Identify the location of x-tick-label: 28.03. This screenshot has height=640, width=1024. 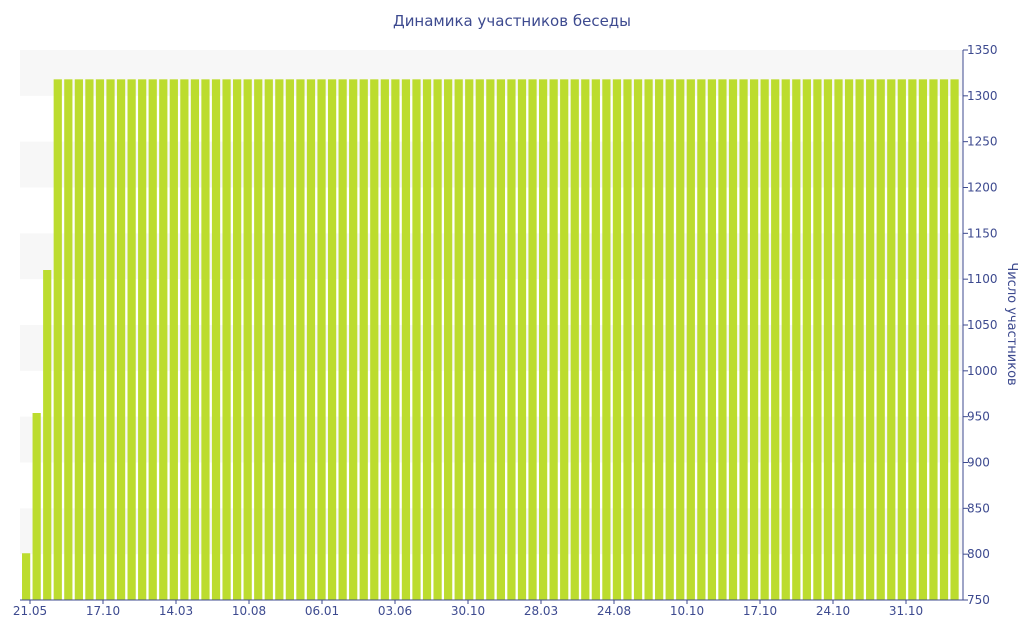
(541, 611).